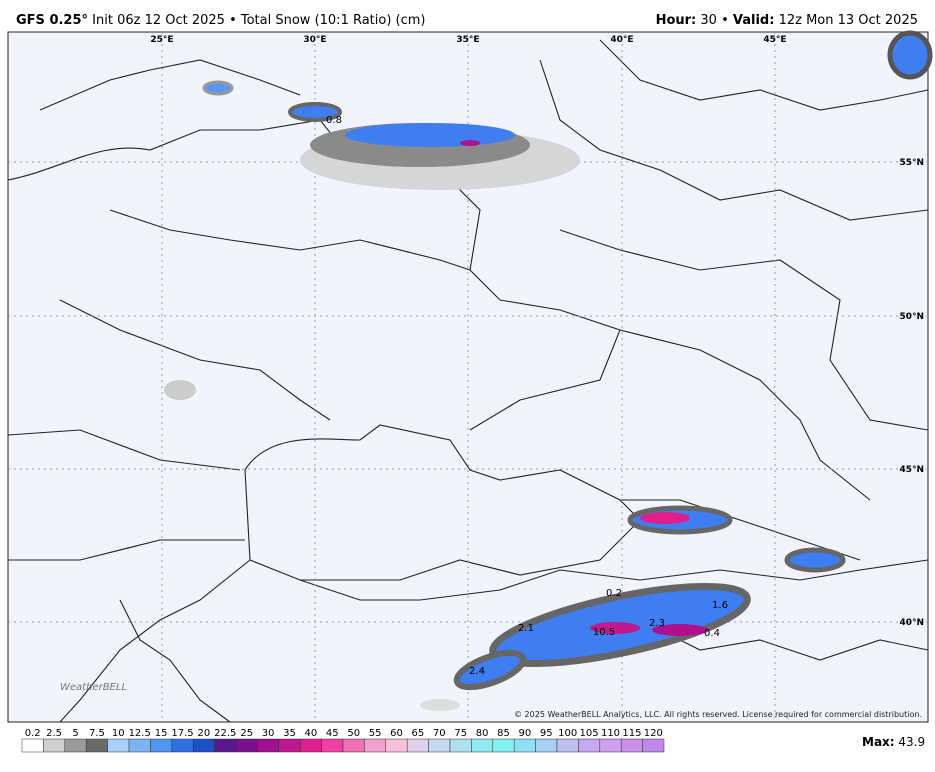  What do you see at coordinates (911, 470) in the screenshot?
I see `lat-label: 45°N` at bounding box center [911, 470].